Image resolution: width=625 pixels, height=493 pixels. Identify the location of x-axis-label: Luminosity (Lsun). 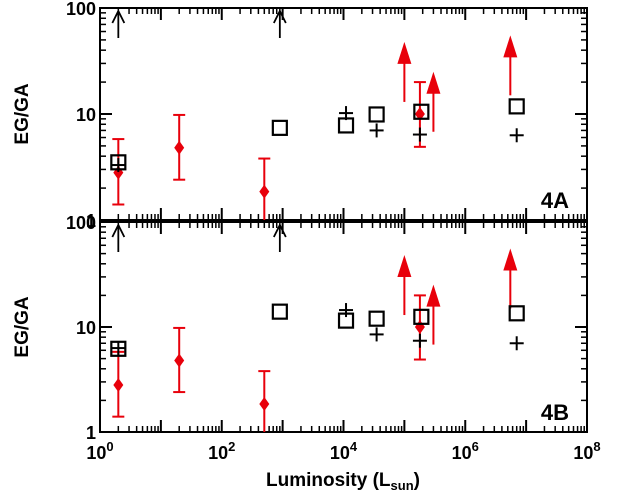
(343, 481).